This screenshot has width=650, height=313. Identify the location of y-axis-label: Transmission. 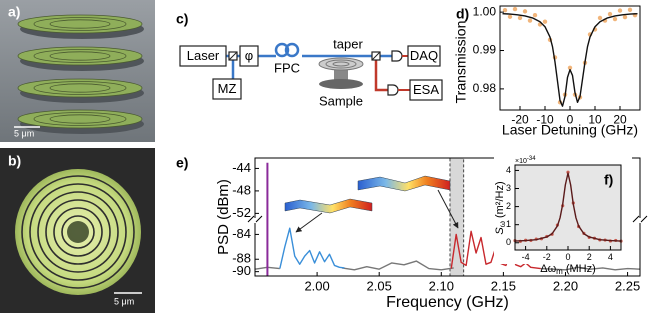
(461, 62).